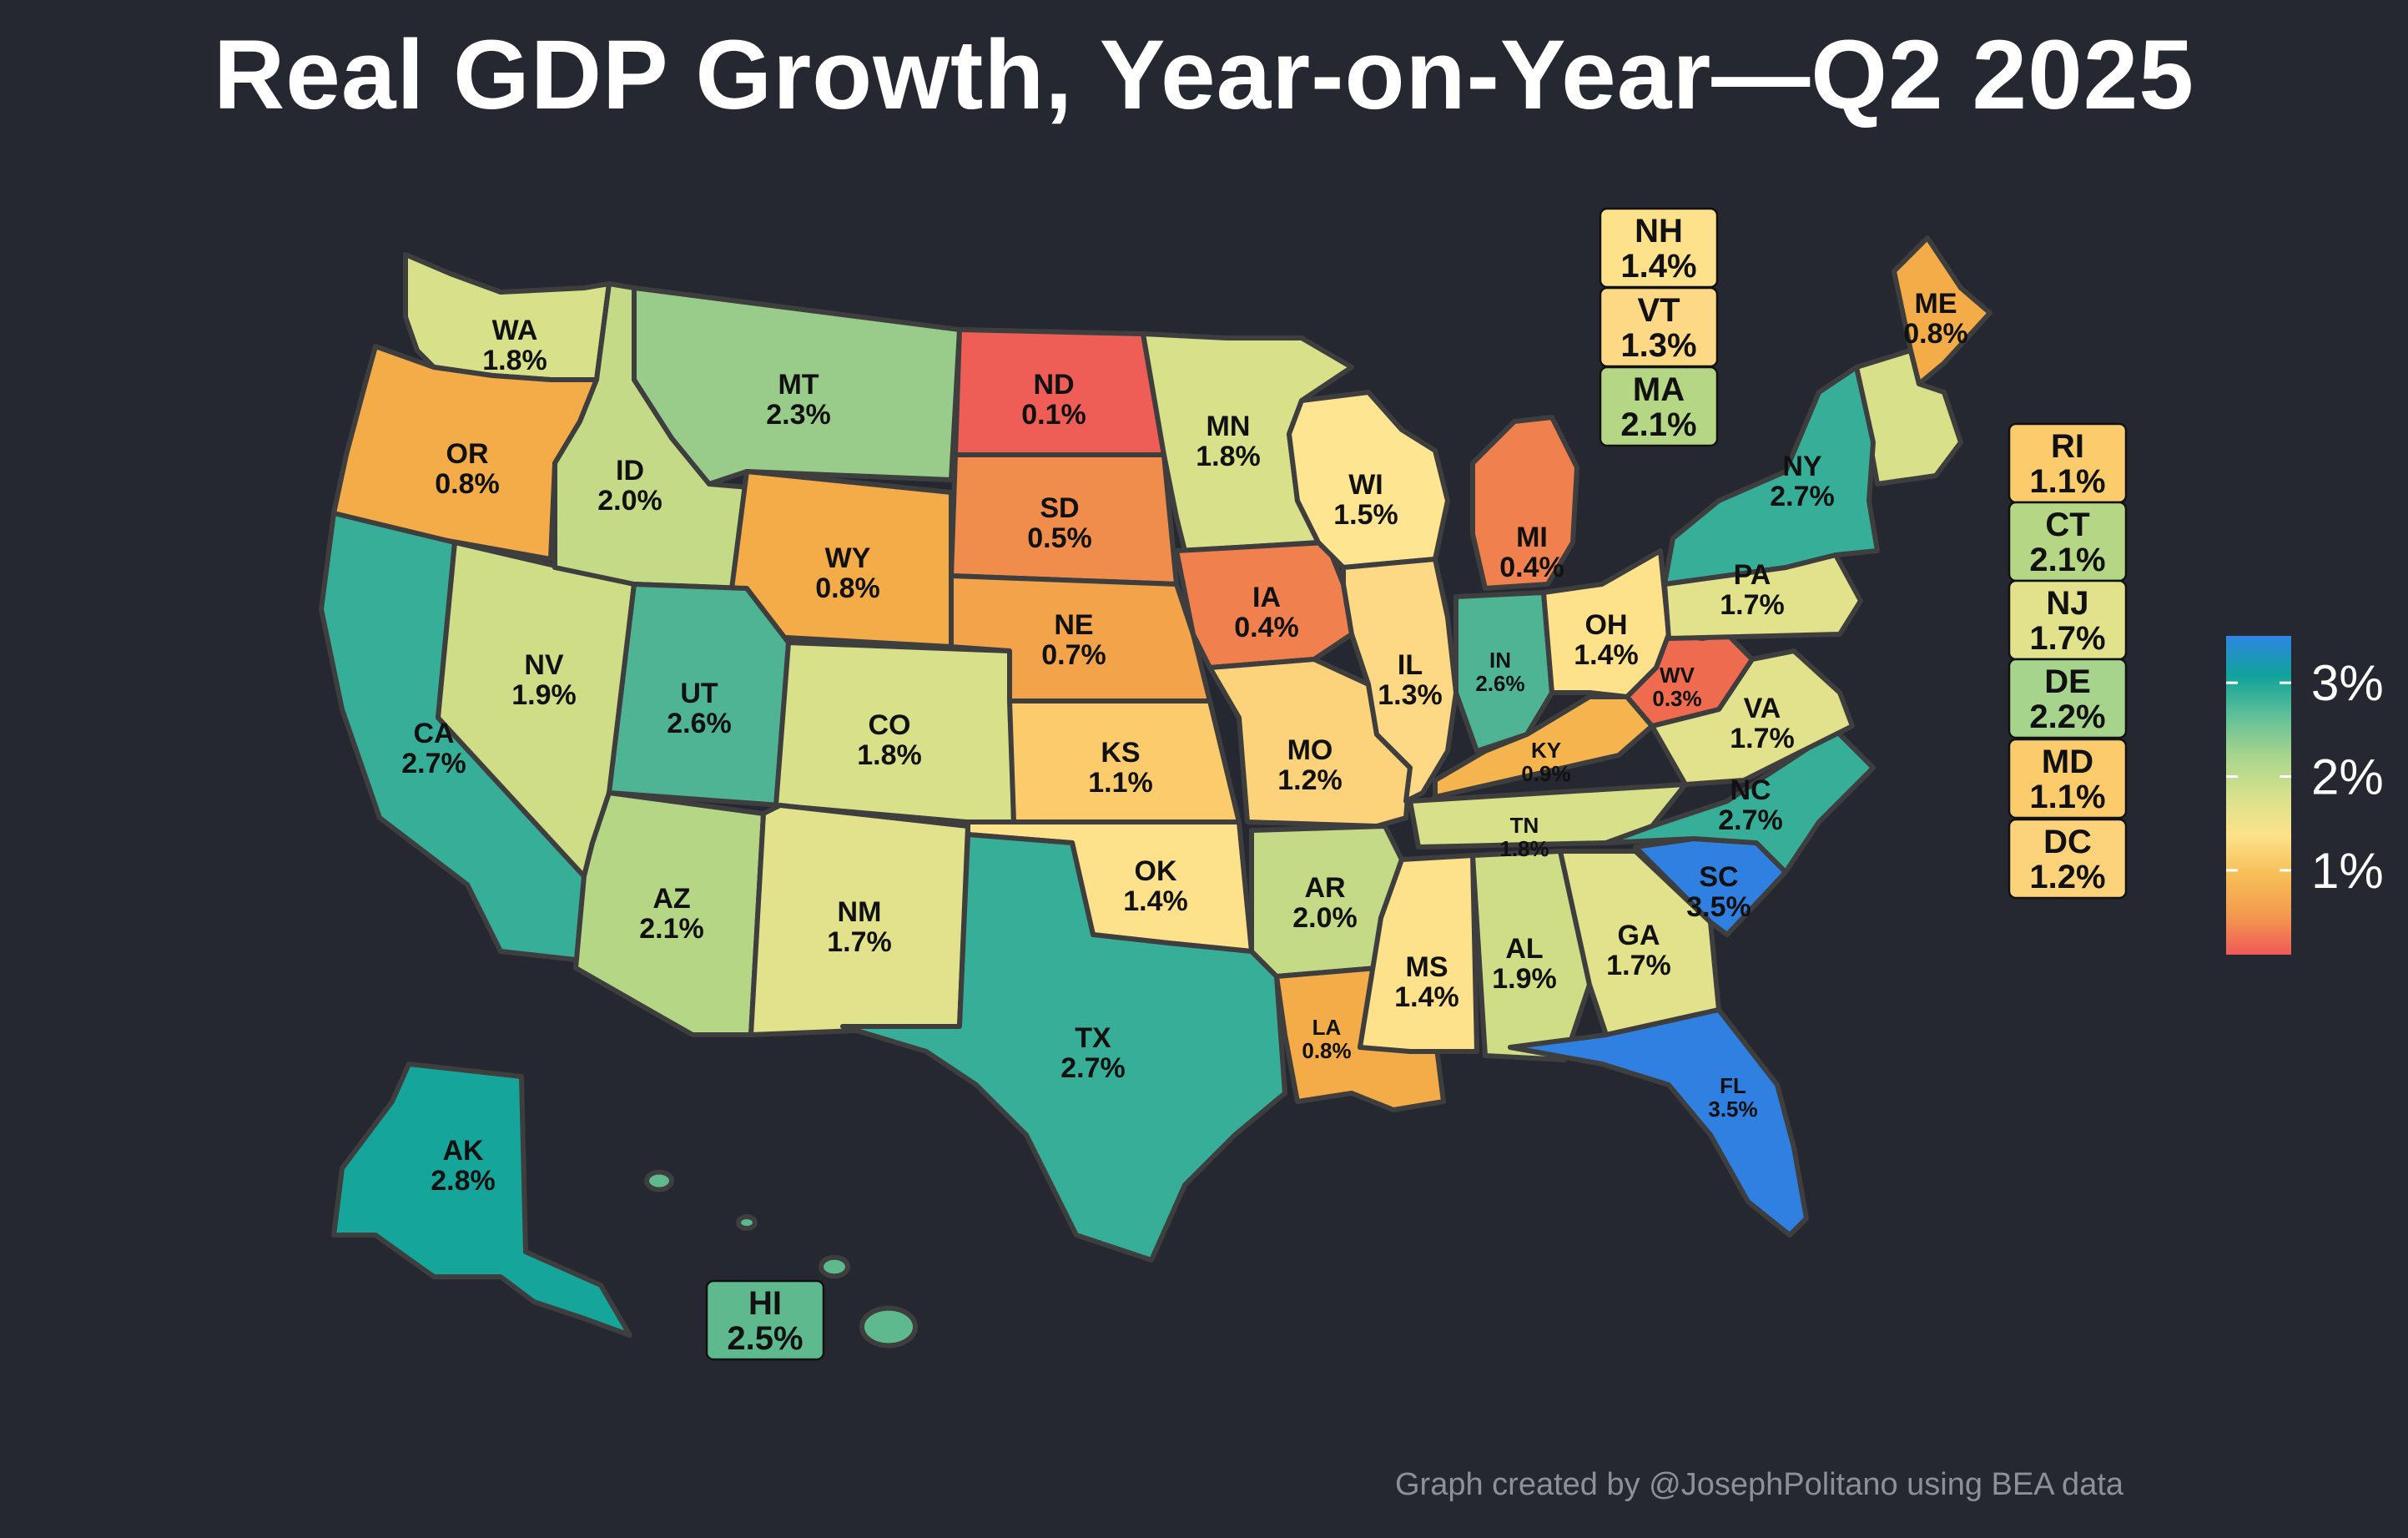 The height and width of the screenshot is (1538, 2408). Describe the element at coordinates (1266, 627) in the screenshot. I see `state-value-ia: 0.4%` at that location.